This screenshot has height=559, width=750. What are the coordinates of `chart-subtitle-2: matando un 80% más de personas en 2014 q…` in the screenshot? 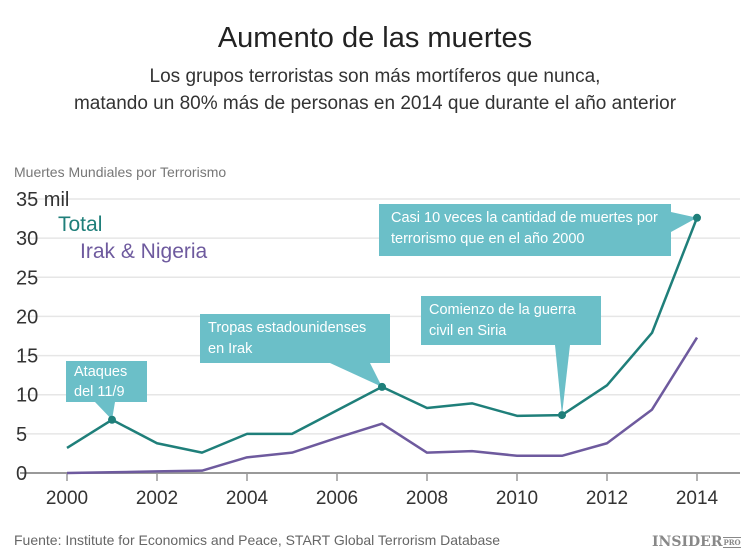 It's located at (375, 103).